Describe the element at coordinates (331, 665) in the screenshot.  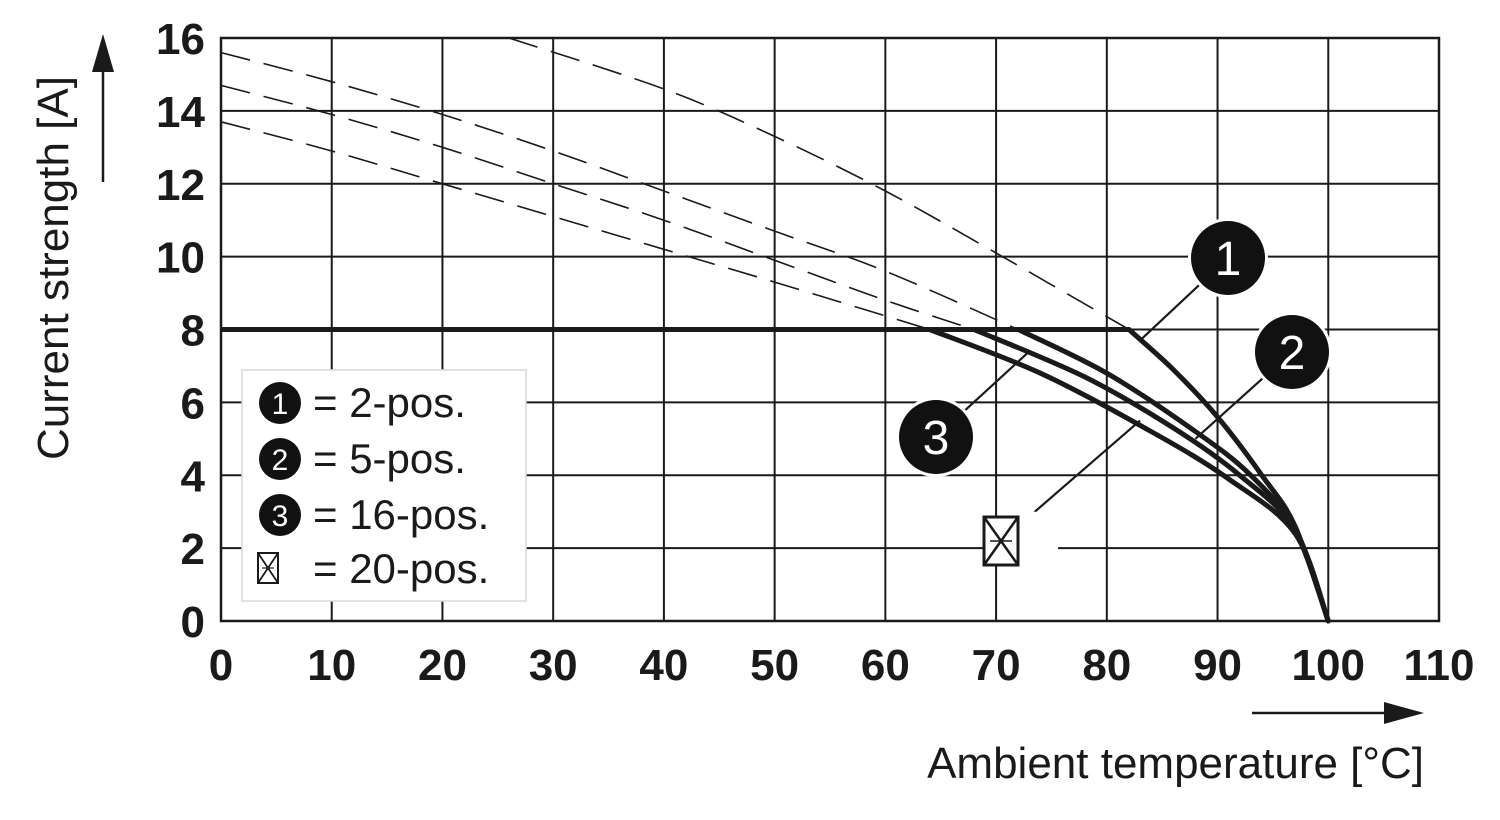
I see `x-tick-label: 10` at that location.